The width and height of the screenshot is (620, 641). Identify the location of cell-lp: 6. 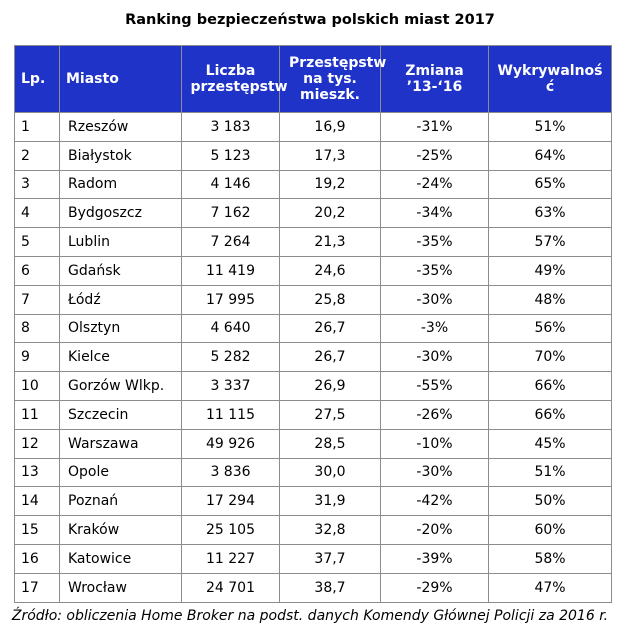
(37, 270).